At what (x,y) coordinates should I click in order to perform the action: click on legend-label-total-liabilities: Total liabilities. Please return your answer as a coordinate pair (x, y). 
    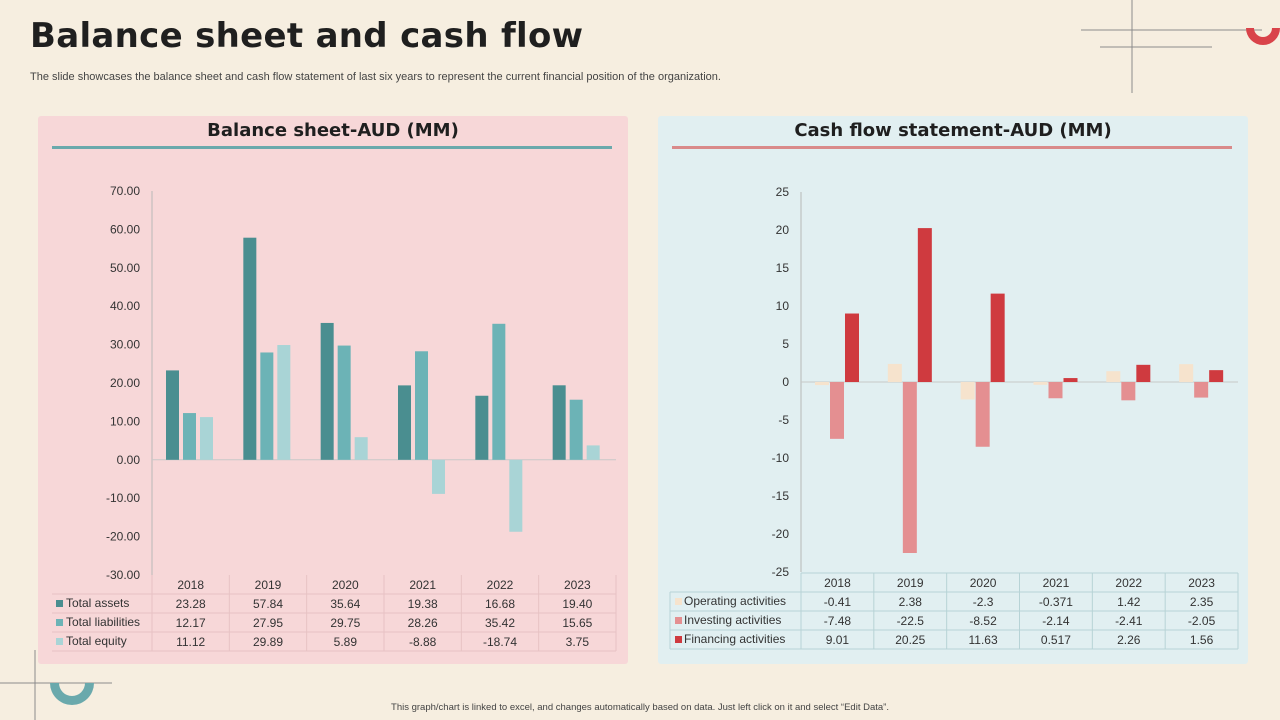
    Looking at the image, I should click on (103, 622).